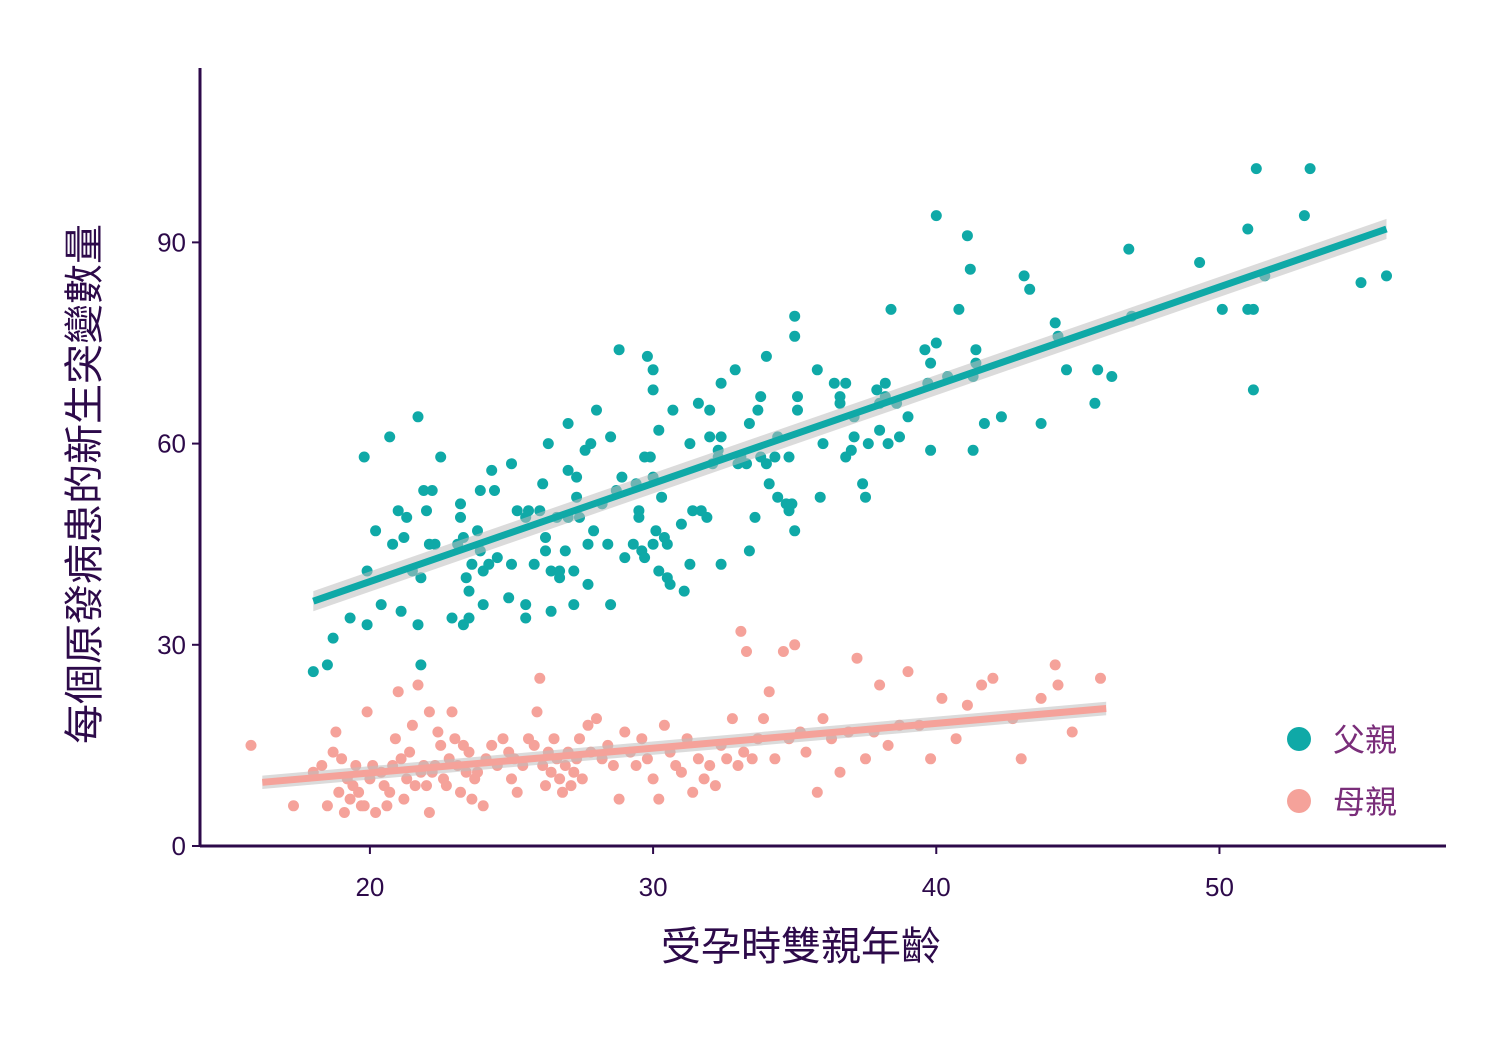 The width and height of the screenshot is (1497, 1038). What do you see at coordinates (85, 484) in the screenshot?
I see `y-axis-title: 每個原發病患的新生突變數量` at bounding box center [85, 484].